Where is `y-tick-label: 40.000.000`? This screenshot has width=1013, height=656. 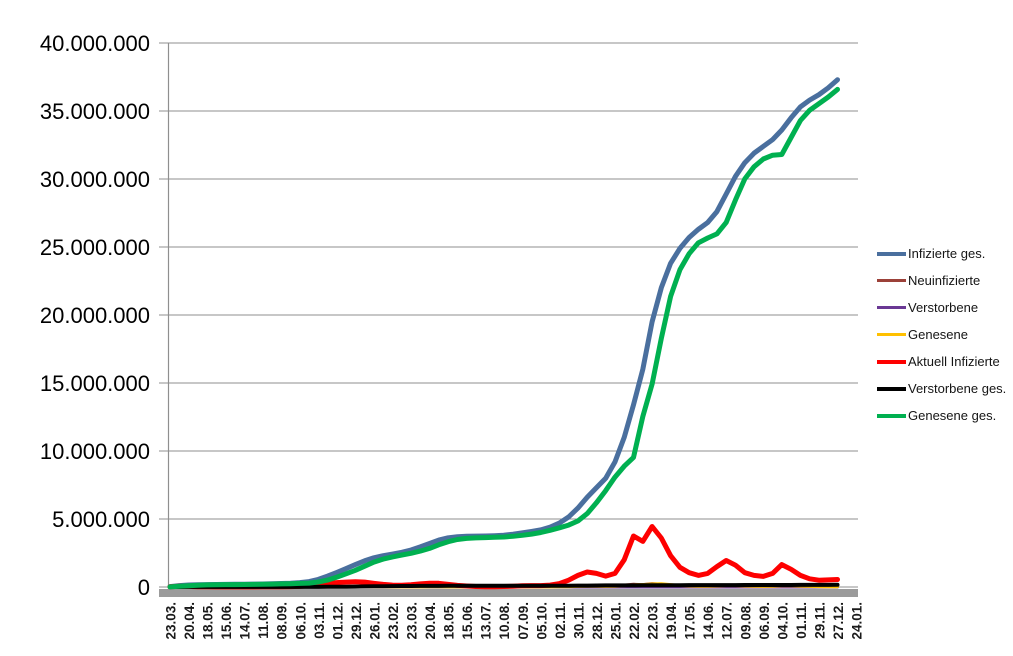
y-tick-label: 40.000.000 is located at coordinates (95, 43).